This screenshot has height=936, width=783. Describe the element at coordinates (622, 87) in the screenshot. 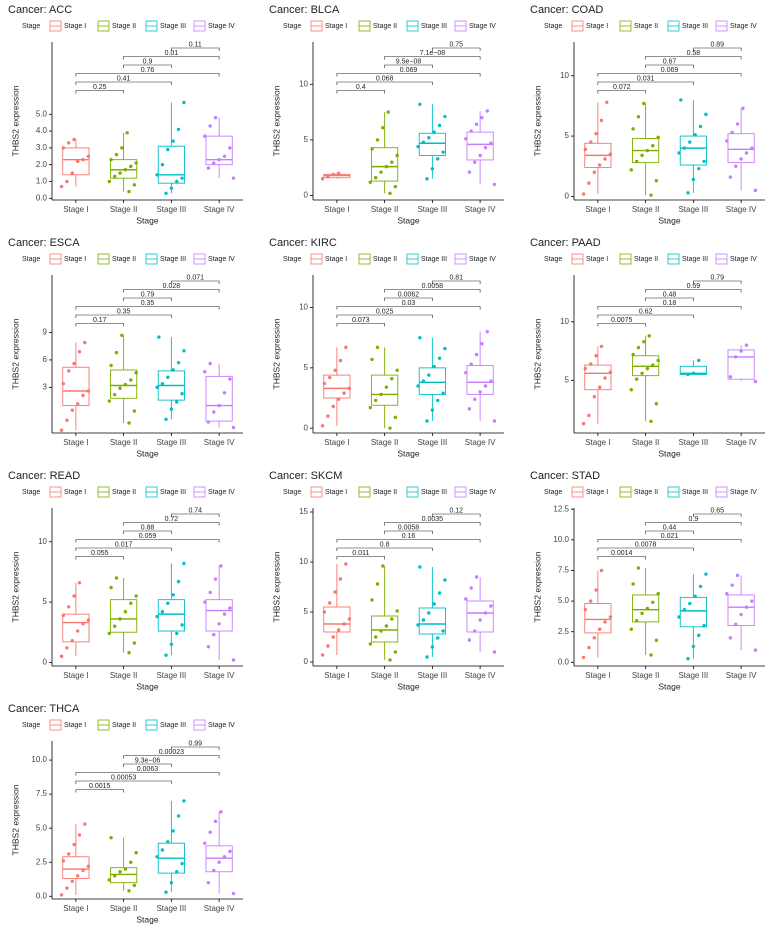

I see `p-value: 0.072` at that location.